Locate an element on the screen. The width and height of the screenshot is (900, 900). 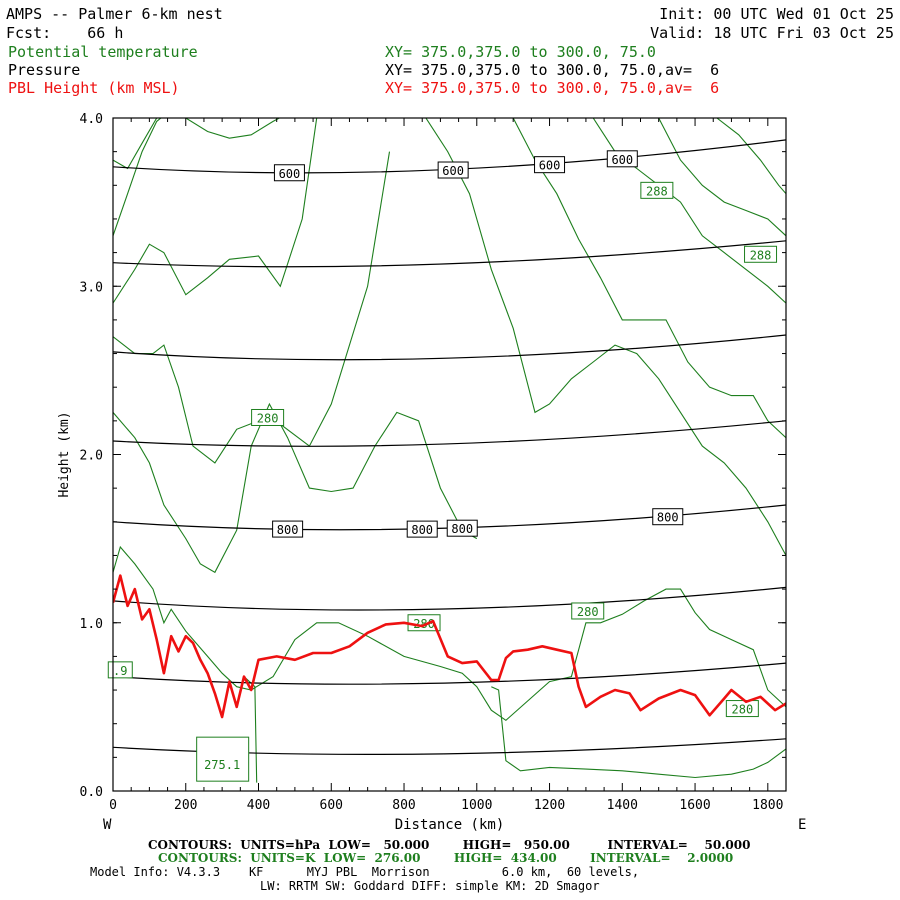
theta-min-value: 275.1 is located at coordinates (222, 765).